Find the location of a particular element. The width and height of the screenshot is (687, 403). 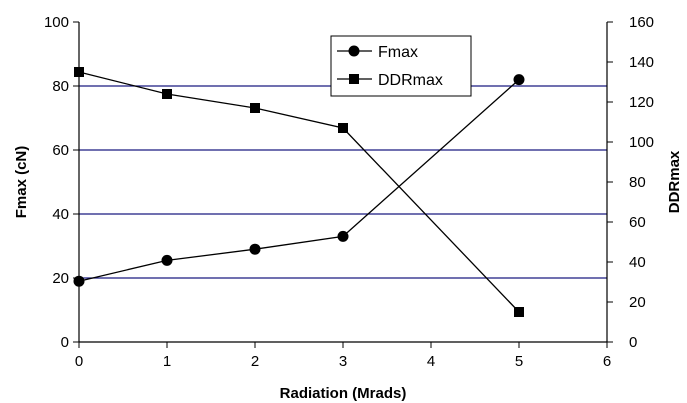

legend-label-ddrmax: DDRmax is located at coordinates (410, 80).